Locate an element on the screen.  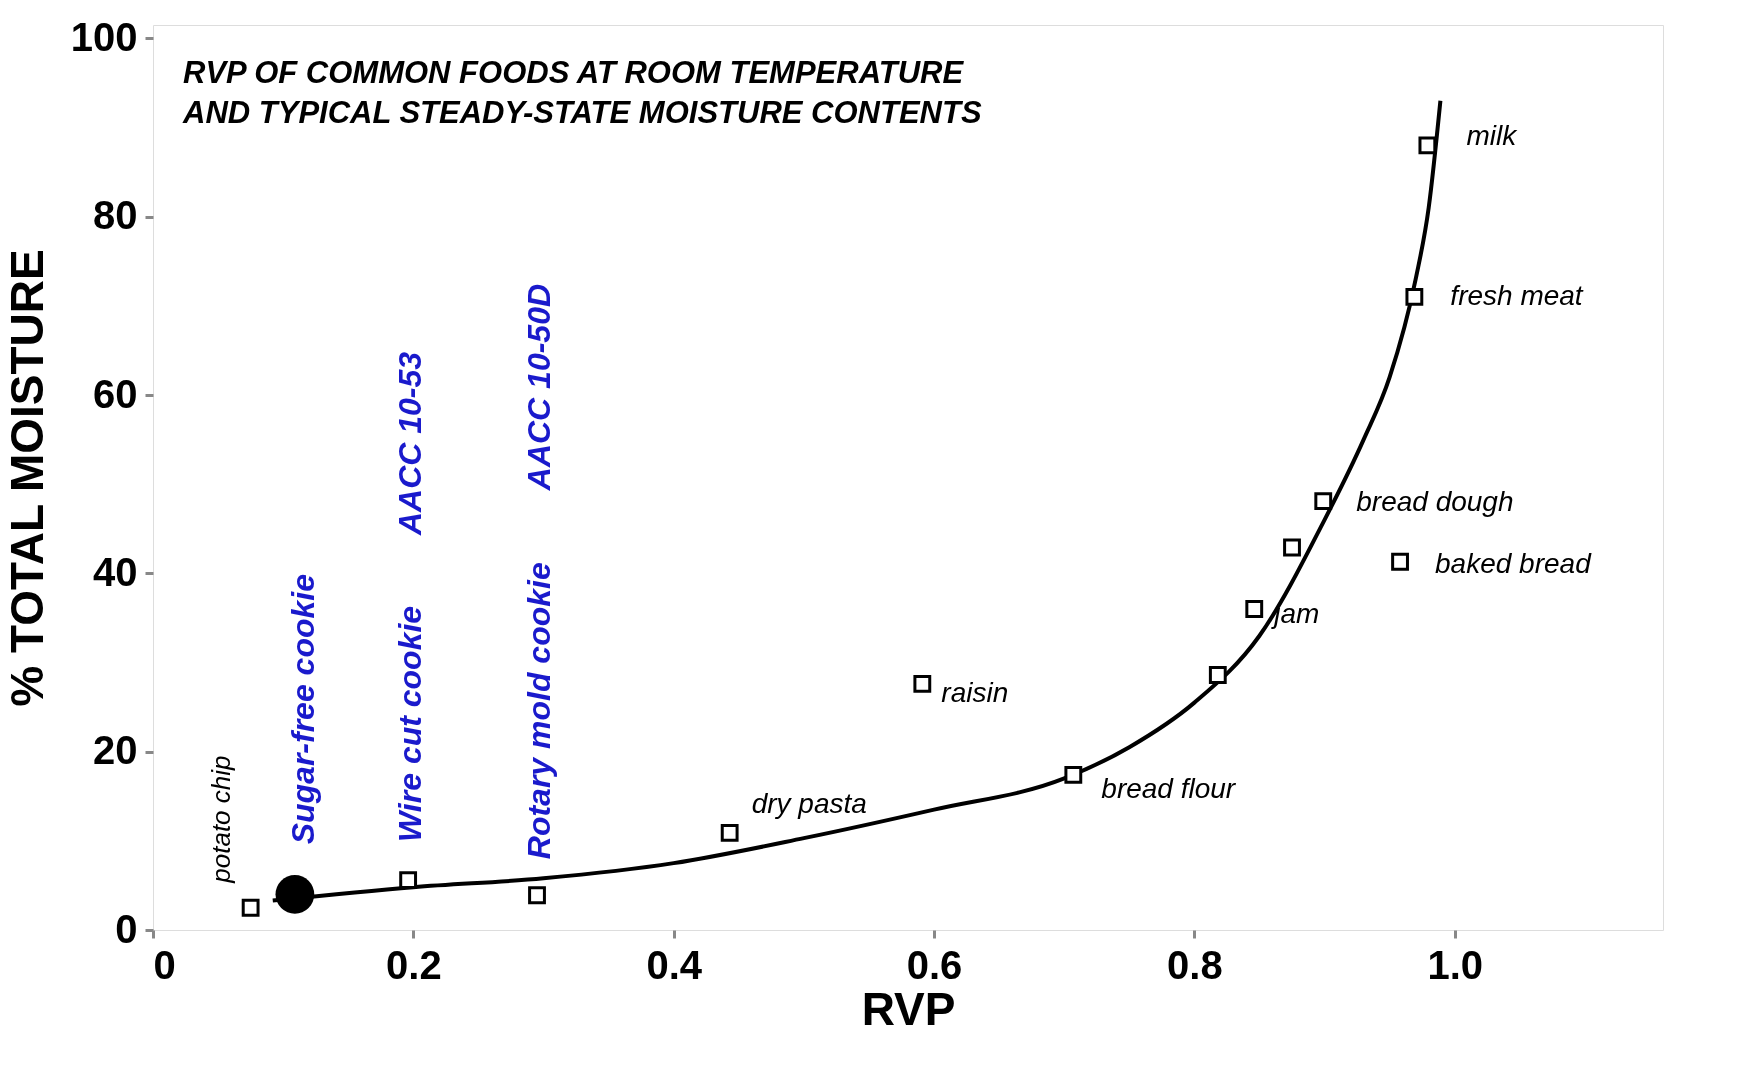
annotation: Wire cut cookie is located at coordinates (410, 724).